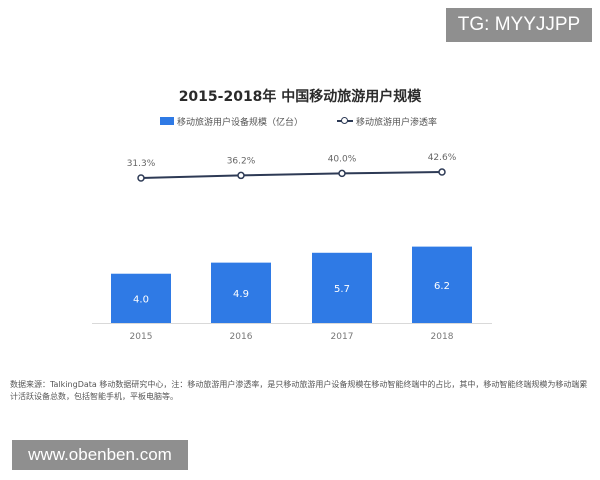 The image size is (600, 480). What do you see at coordinates (100, 455) in the screenshot?
I see `watermark-bottom: www.obenben.com` at bounding box center [100, 455].